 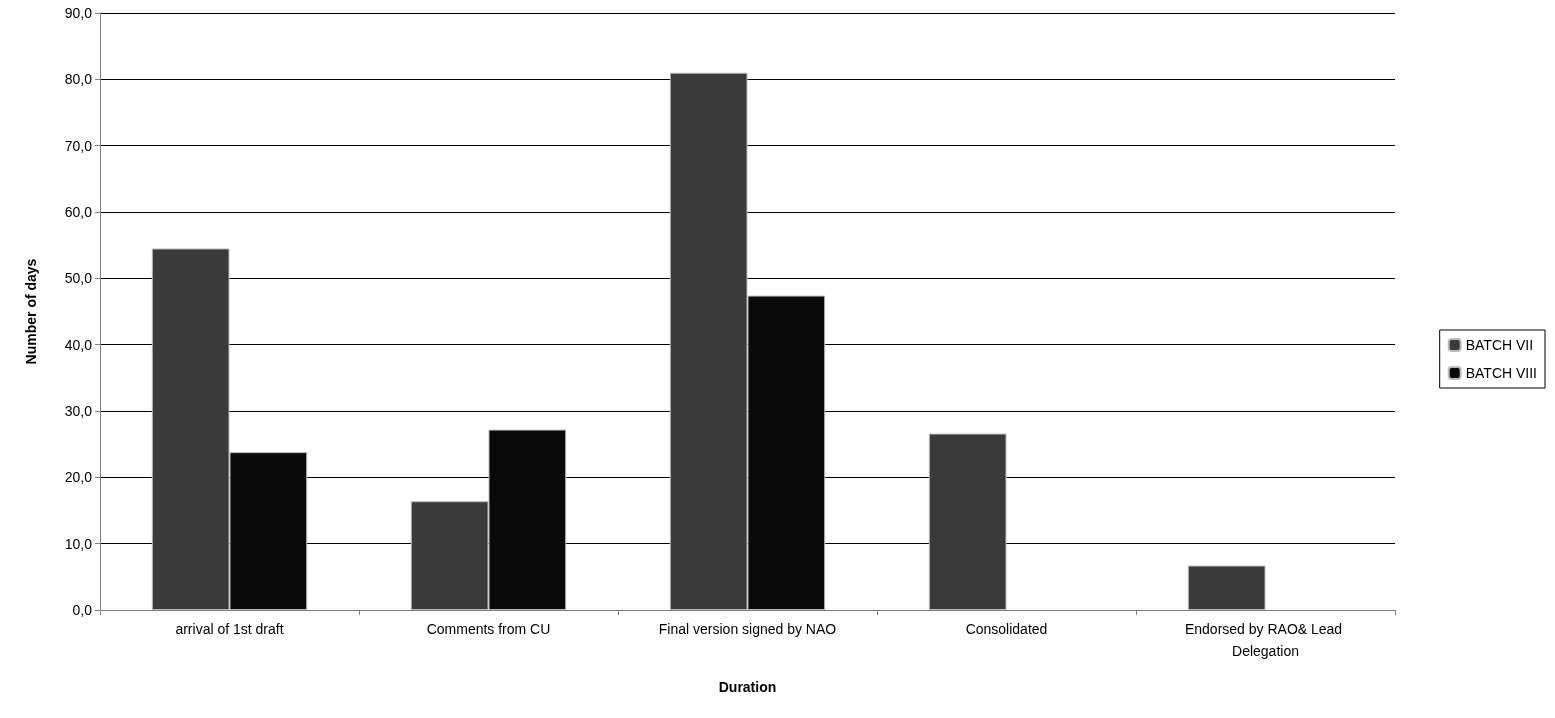 What do you see at coordinates (78, 212) in the screenshot?
I see `y-tick-label: 60,0` at bounding box center [78, 212].